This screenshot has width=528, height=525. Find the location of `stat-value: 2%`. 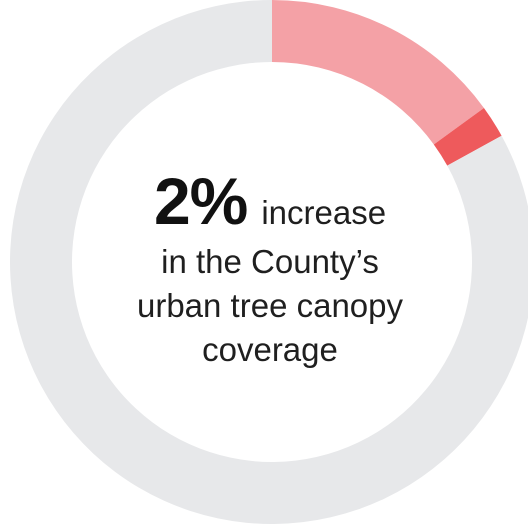

stat-value: 2% is located at coordinates (200, 201).